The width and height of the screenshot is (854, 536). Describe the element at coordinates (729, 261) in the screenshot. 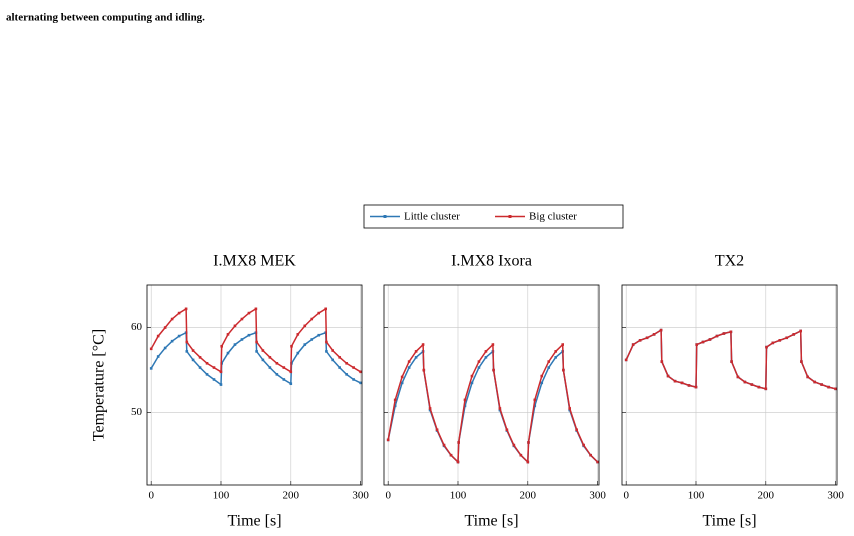

I see `chart-title: TX2` at that location.